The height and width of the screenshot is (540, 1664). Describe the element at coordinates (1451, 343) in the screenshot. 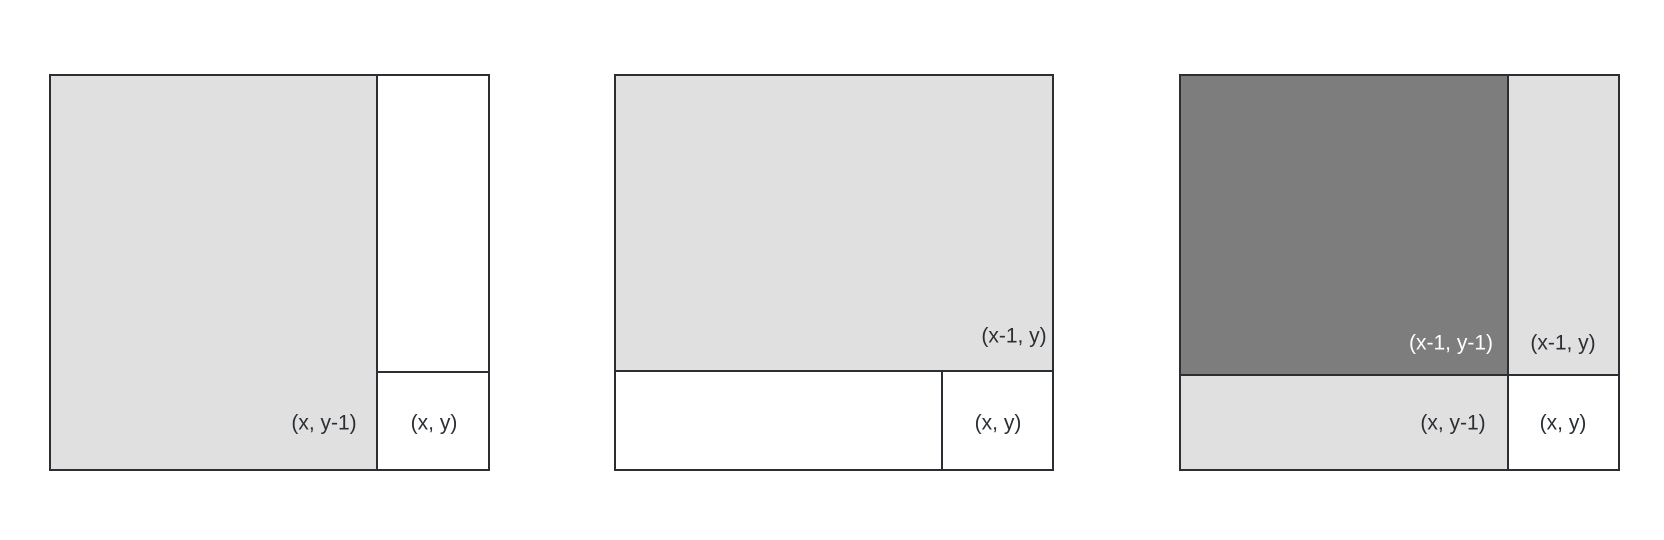

I see `region-xm1-ym1-label: (x-1, y-1)` at that location.